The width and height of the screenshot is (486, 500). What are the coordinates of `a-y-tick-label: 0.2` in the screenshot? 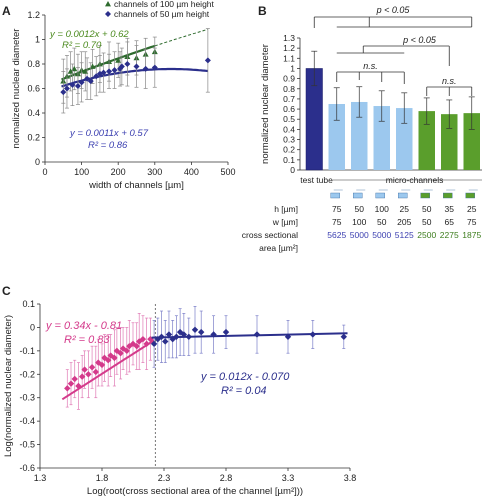 It's located at (33, 138).